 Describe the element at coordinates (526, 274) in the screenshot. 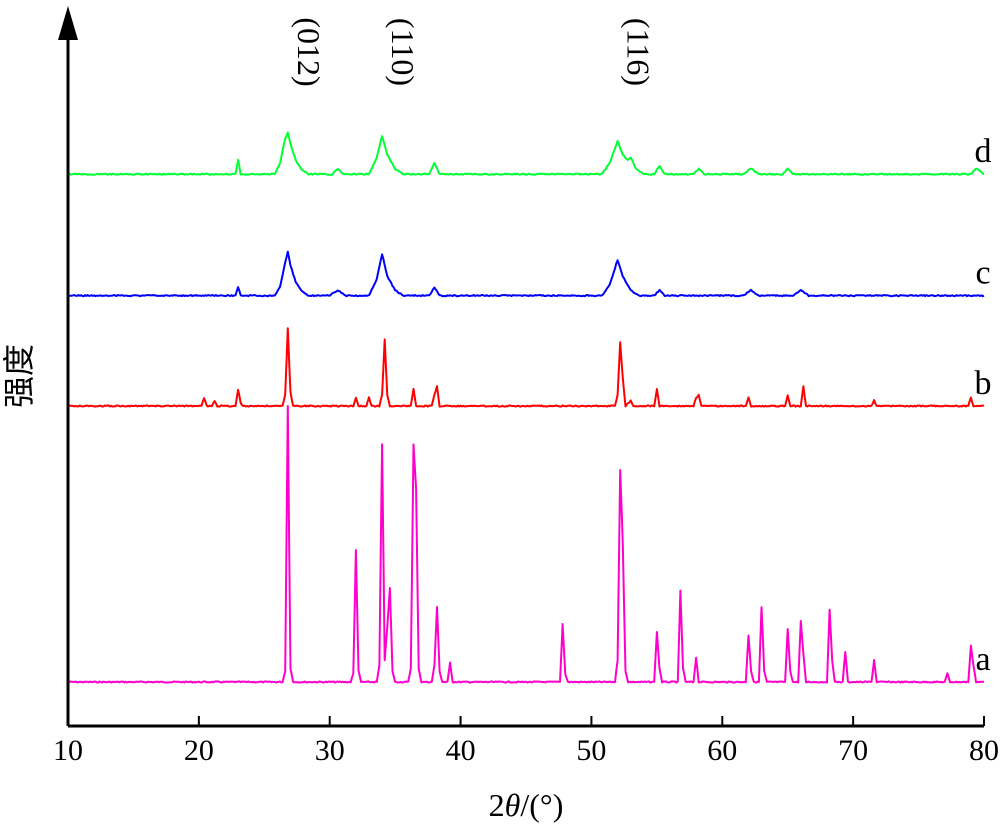

I see `series-c-line` at that location.